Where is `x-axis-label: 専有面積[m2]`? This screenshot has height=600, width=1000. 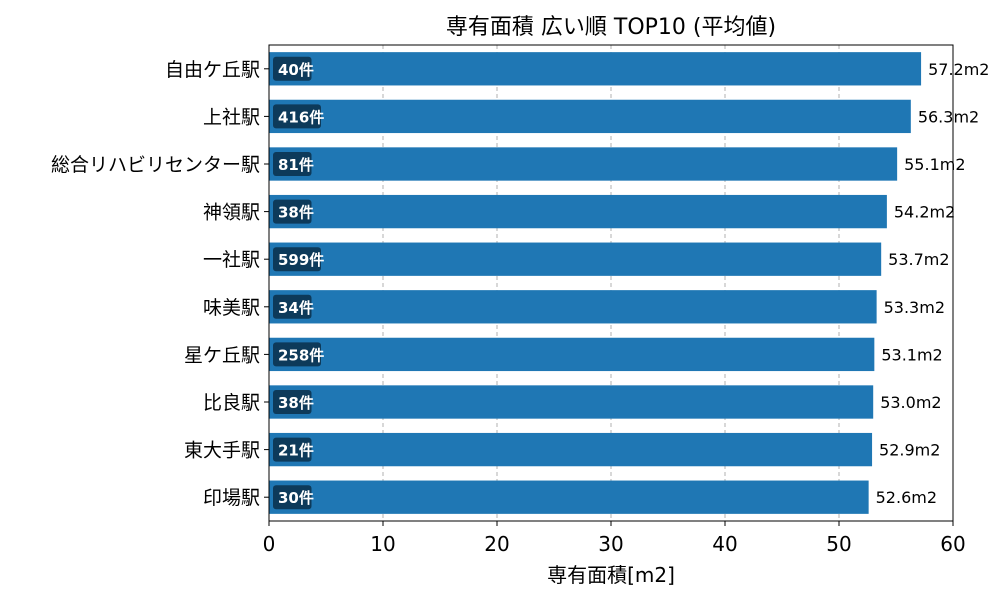
x-axis-label: 専有面積[m2] is located at coordinates (611, 575).